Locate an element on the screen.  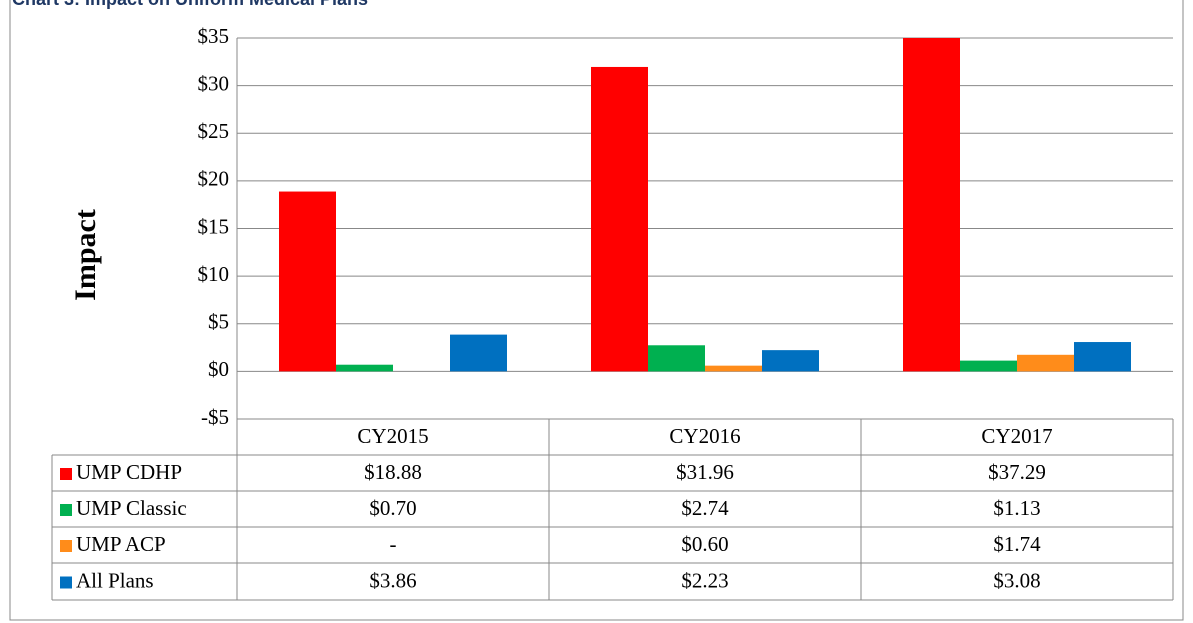
table-value: $31.96 is located at coordinates (705, 472).